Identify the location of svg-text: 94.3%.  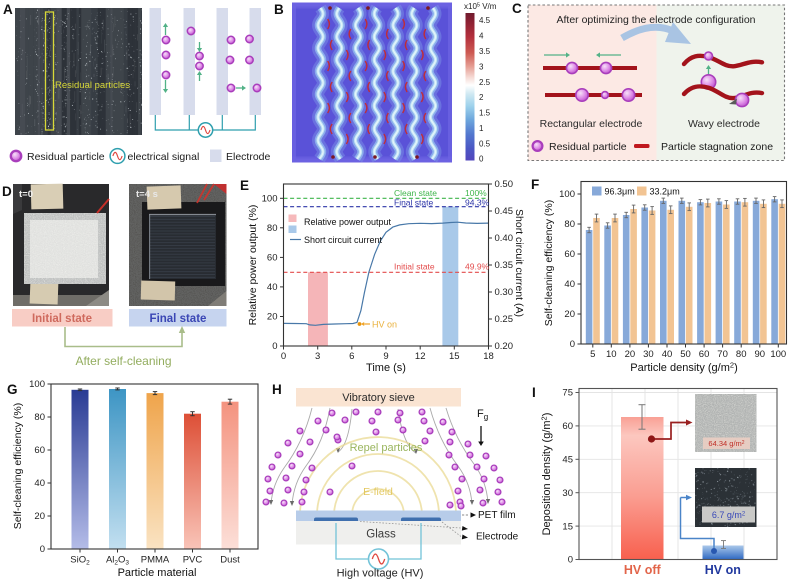
(477, 203).